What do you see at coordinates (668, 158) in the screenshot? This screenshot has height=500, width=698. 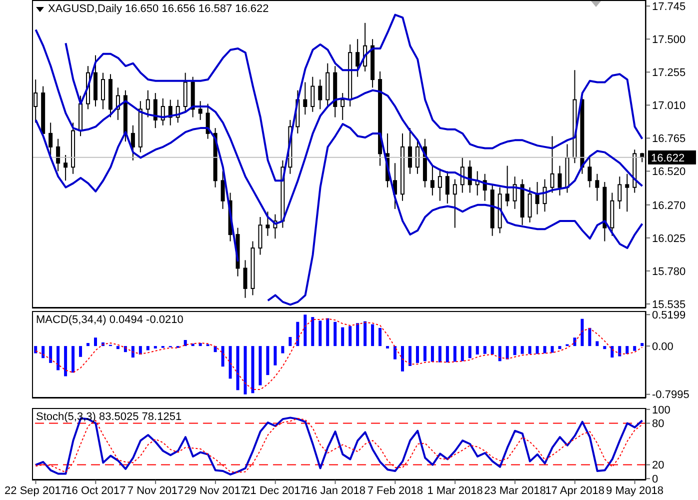 I see `ref-line-label: 16.622` at bounding box center [668, 158].